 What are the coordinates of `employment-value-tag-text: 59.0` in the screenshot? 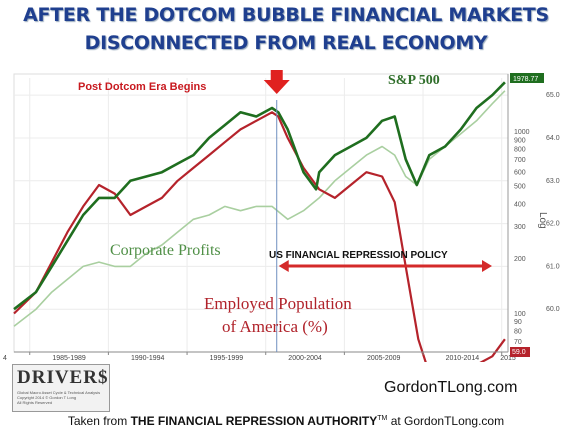 It's located at (519, 352).